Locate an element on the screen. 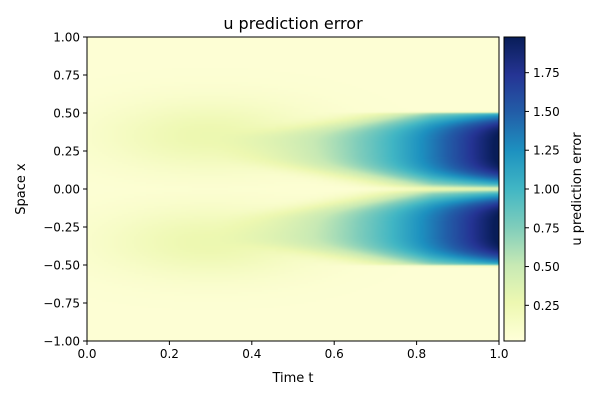 This screenshot has height=400, width=600. colorbar-tick-label: 0.25 is located at coordinates (546, 306).